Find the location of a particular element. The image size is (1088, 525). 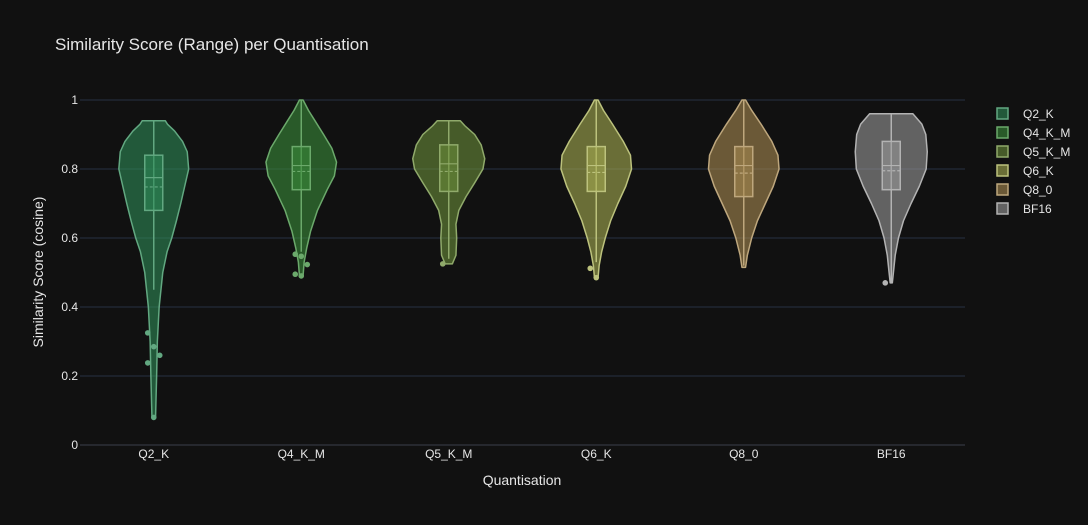

x-tick-label: Q6_K is located at coordinates (596, 454).